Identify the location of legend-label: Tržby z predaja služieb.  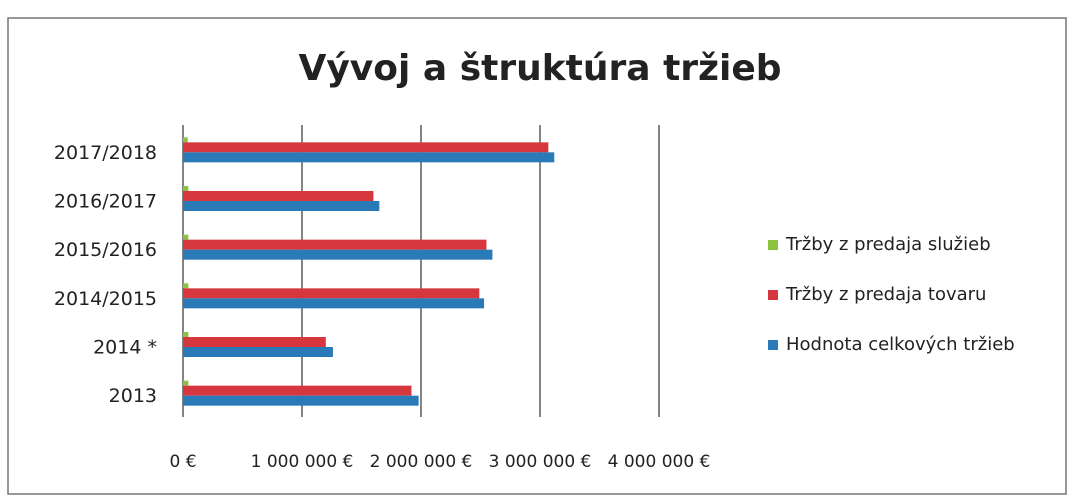
(888, 244).